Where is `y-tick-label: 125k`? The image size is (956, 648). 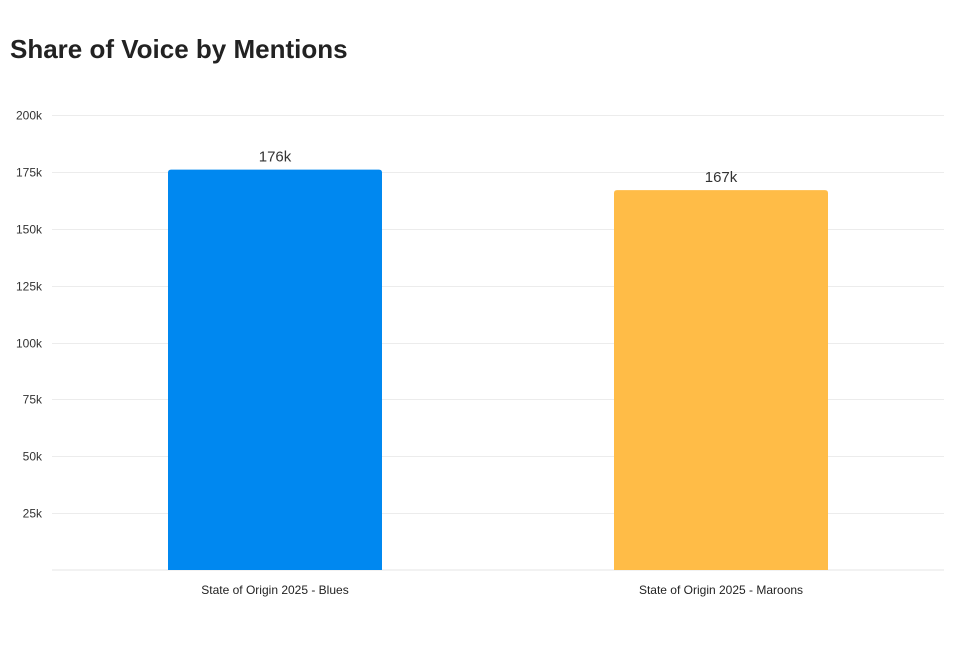 y-tick-label: 125k is located at coordinates (29, 287).